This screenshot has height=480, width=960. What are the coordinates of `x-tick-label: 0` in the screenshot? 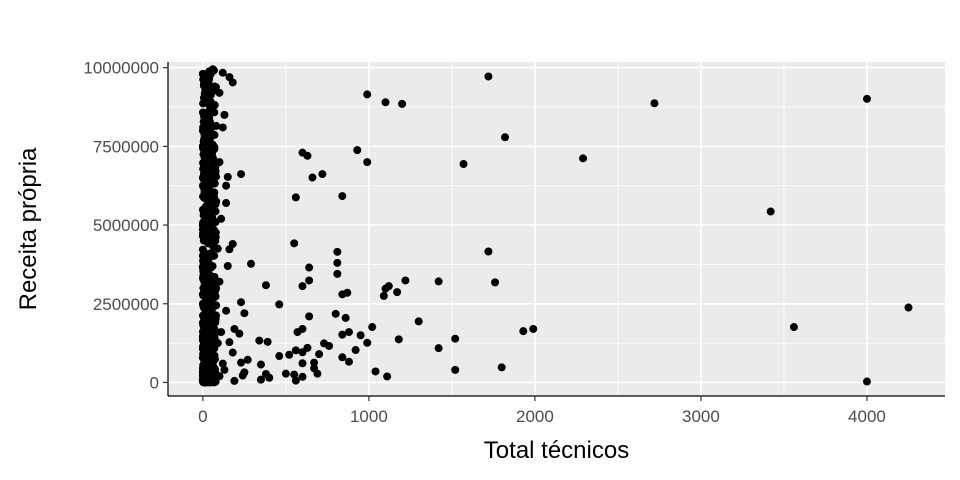 It's located at (202, 416).